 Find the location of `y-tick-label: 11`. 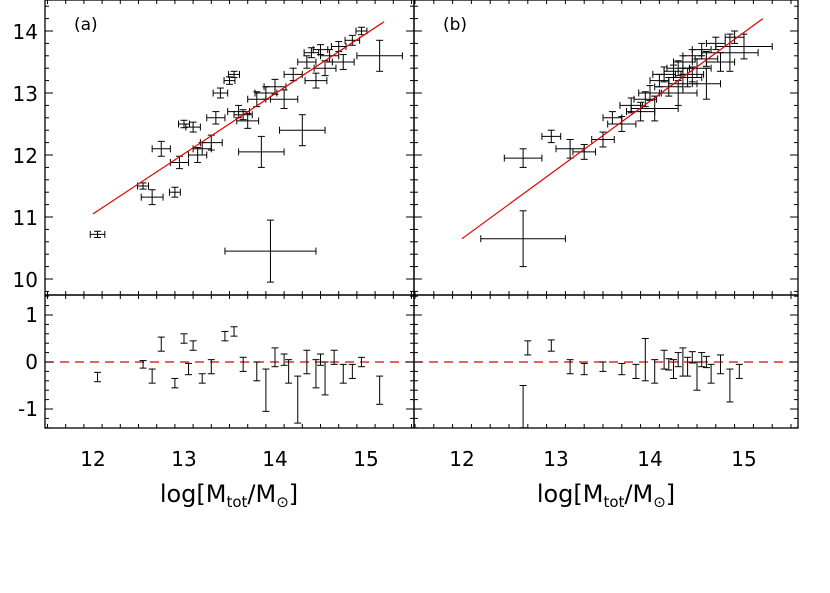

y-tick-label: 11 is located at coordinates (25, 218).